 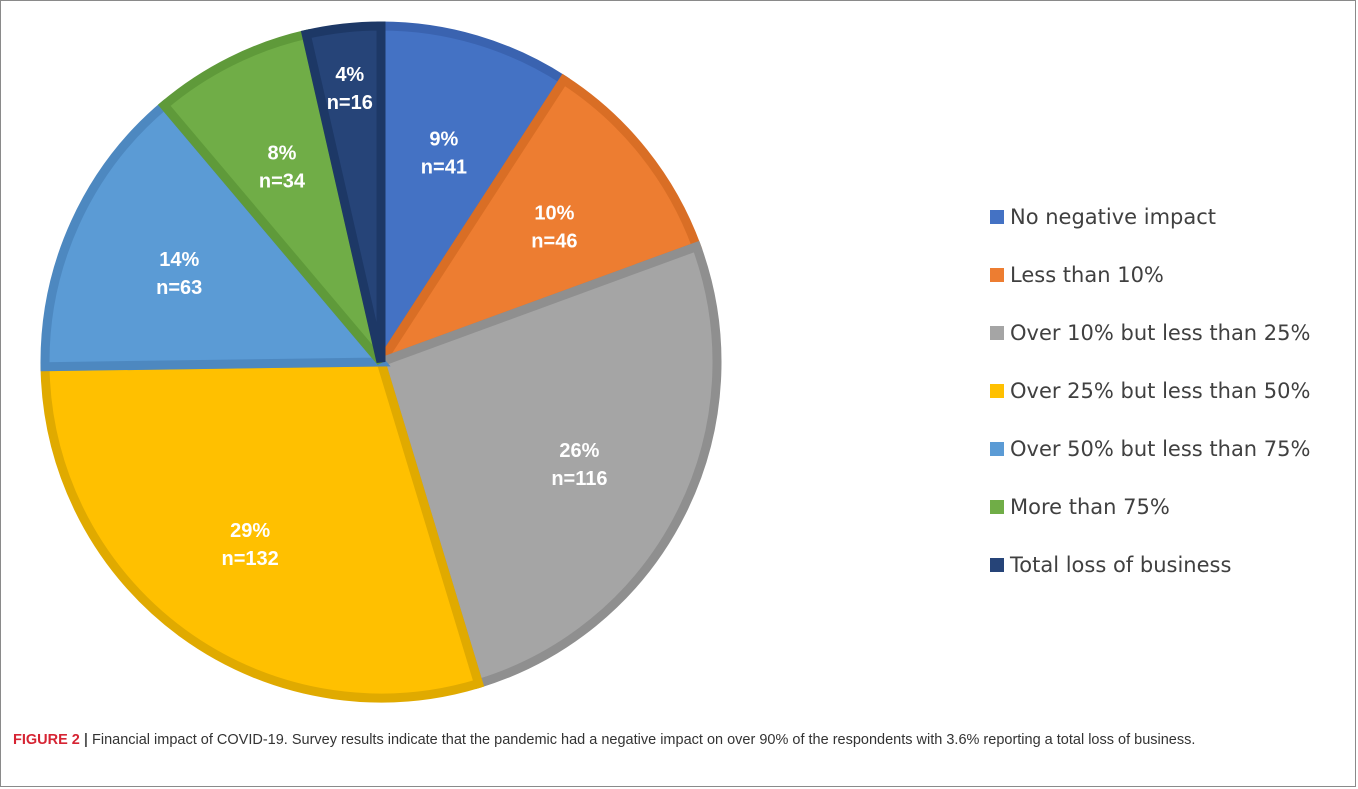 What do you see at coordinates (250, 559) in the screenshot?
I see `slice-count-label-3: n=132` at bounding box center [250, 559].